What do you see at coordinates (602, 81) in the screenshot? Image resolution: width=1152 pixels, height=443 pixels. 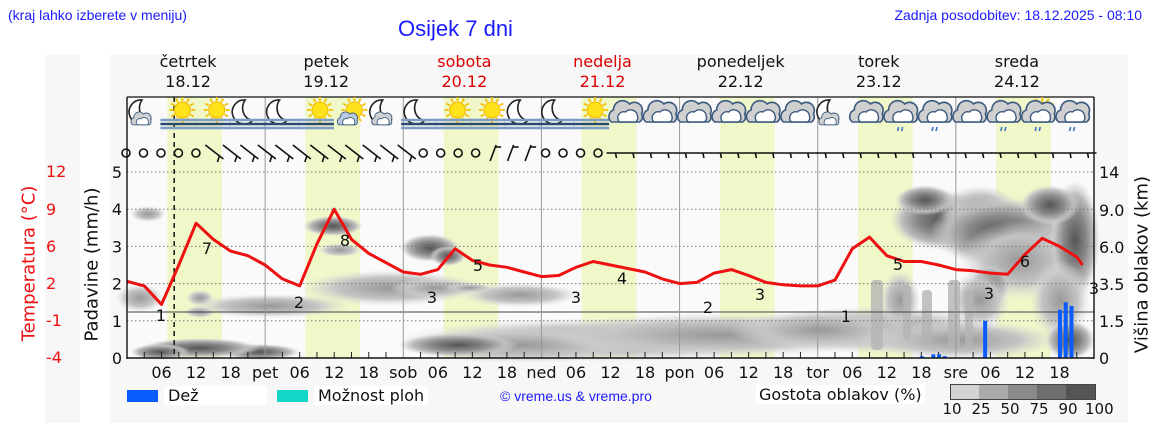 I see `day-date: 21.12` at bounding box center [602, 81].